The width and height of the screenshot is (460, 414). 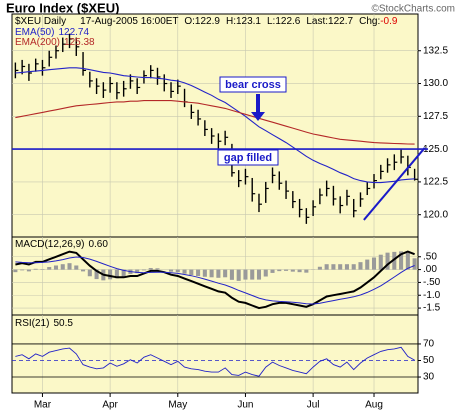 What do you see at coordinates (215, 361) in the screenshot?
I see `rsi-line` at bounding box center [215, 361].